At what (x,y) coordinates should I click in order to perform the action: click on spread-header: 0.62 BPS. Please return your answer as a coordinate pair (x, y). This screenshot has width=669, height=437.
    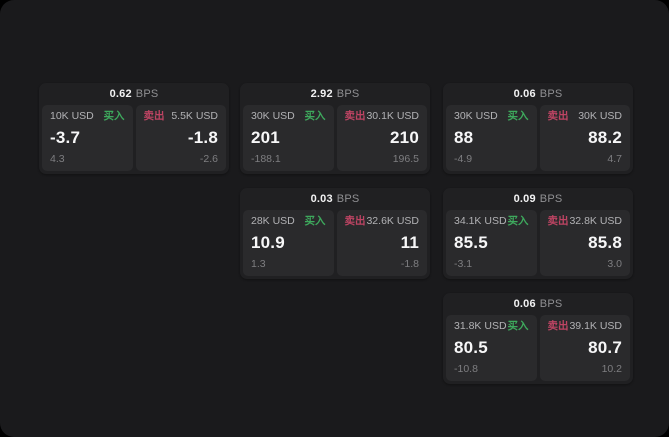
    Looking at the image, I should click on (134, 94).